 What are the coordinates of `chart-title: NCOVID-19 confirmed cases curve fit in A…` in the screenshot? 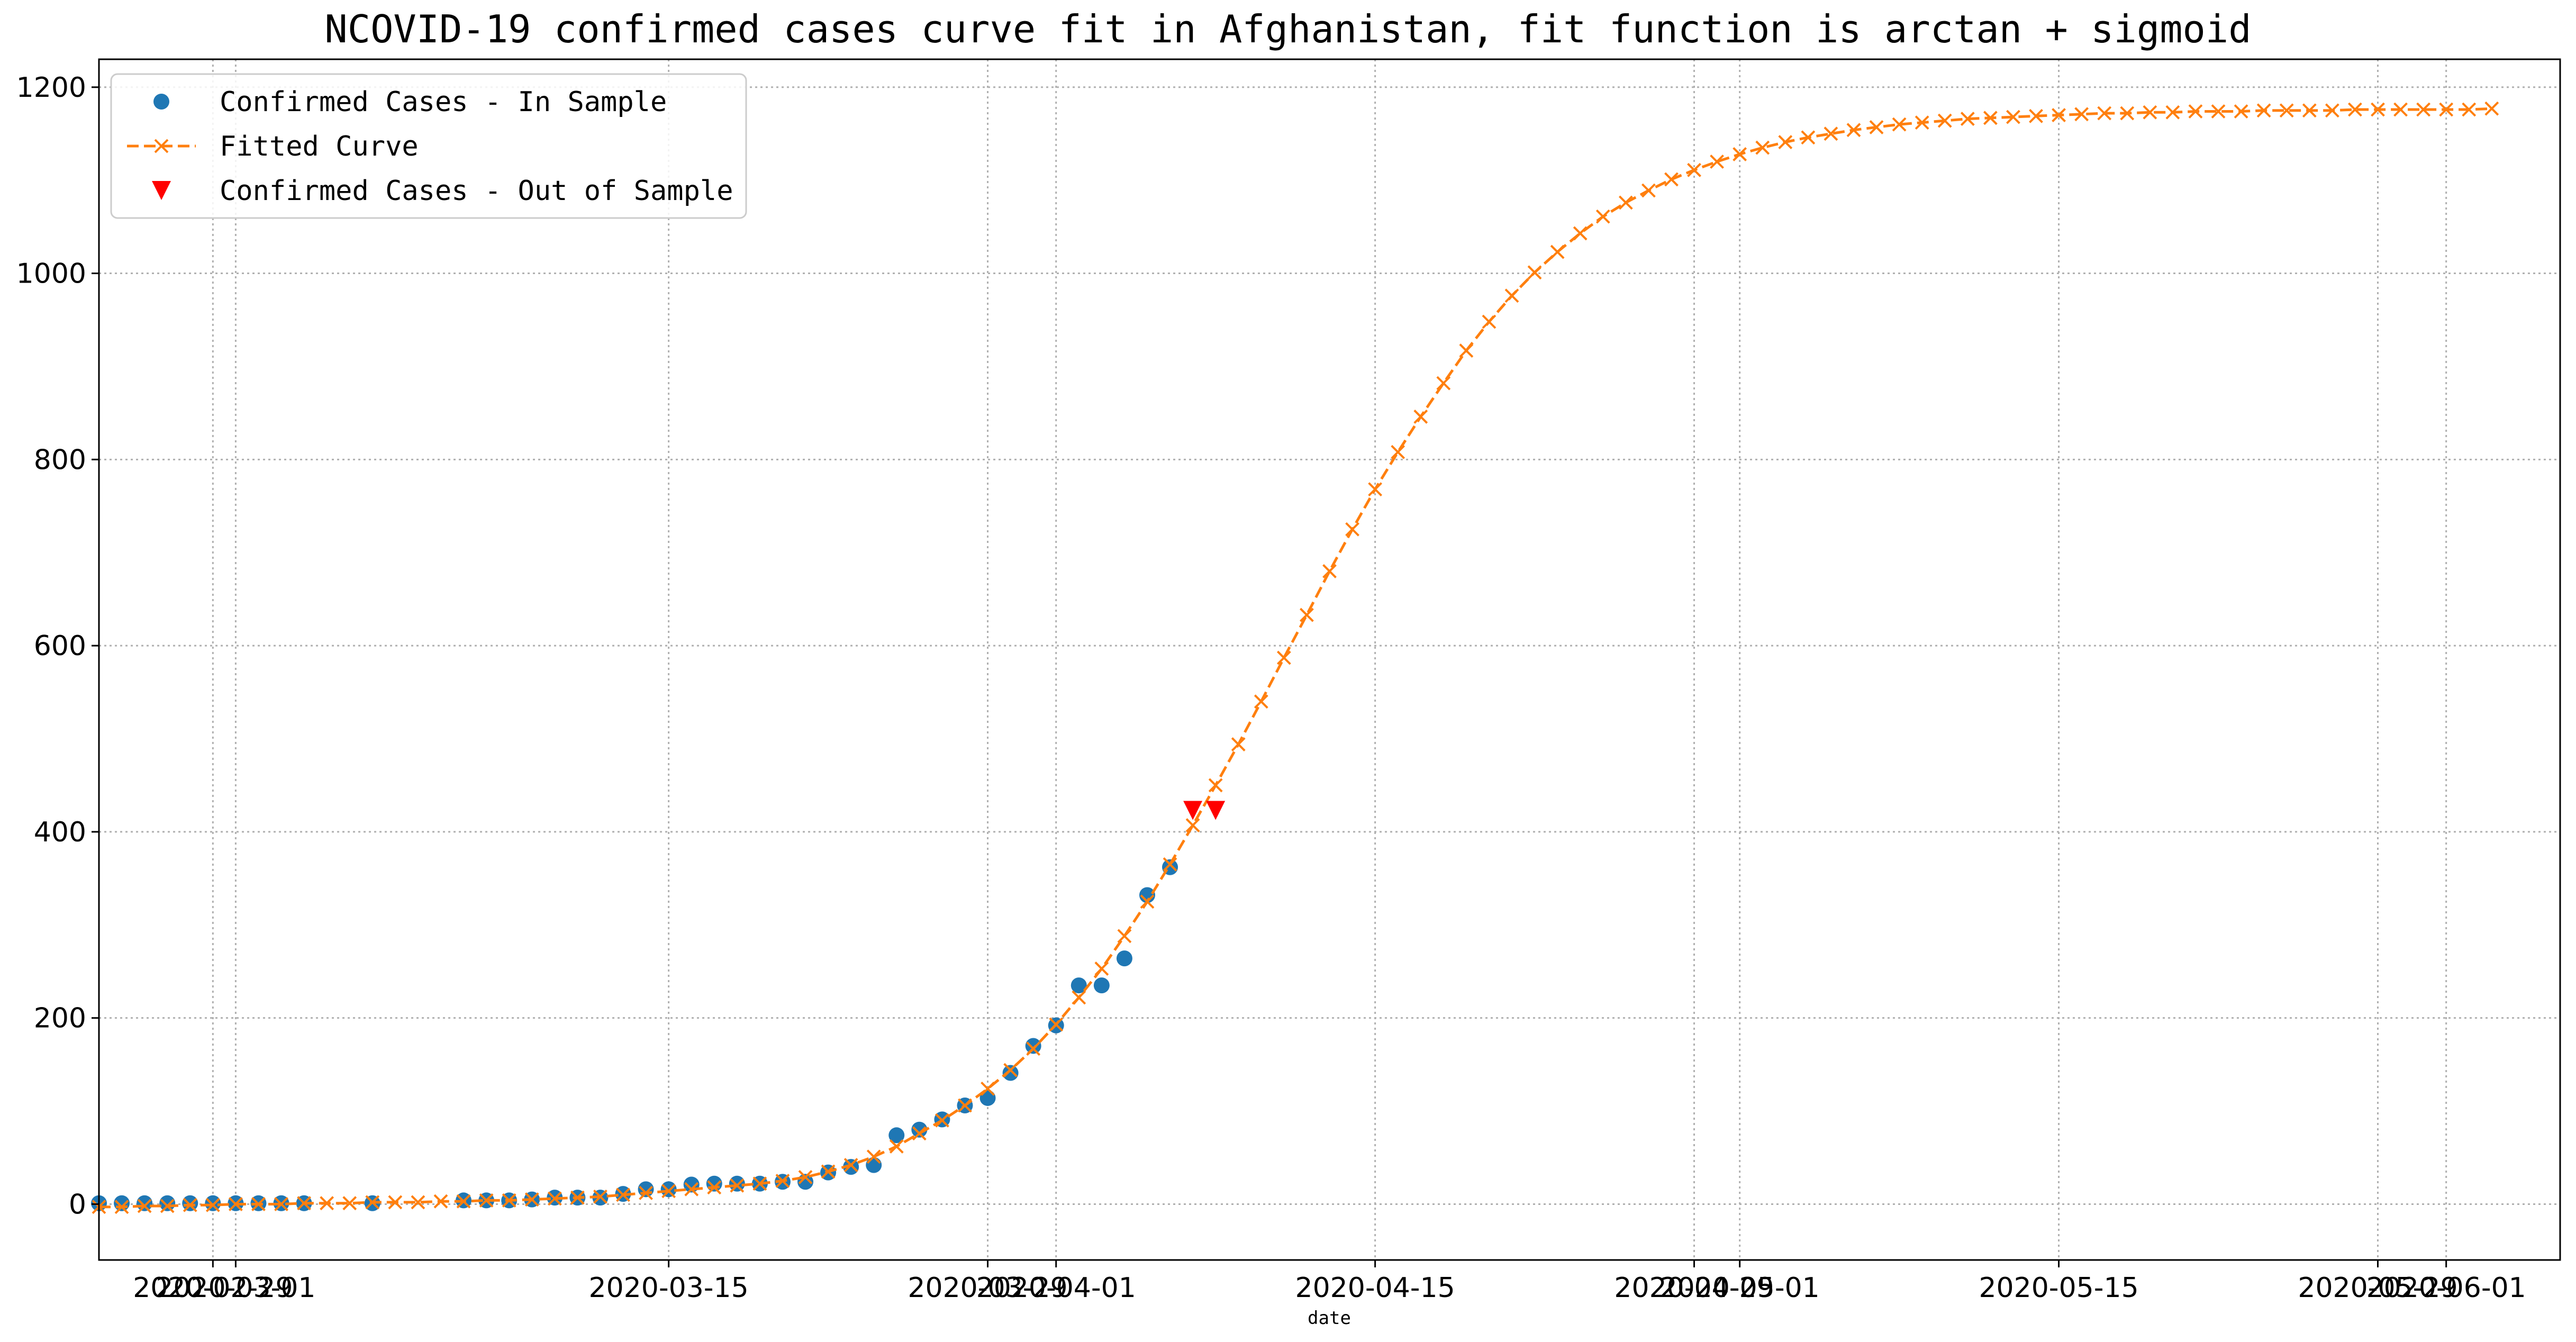 It's located at (1287, 29).